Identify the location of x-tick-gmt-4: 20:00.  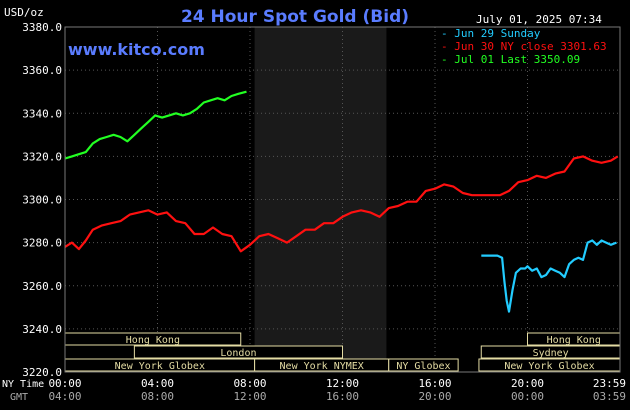
(434, 396).